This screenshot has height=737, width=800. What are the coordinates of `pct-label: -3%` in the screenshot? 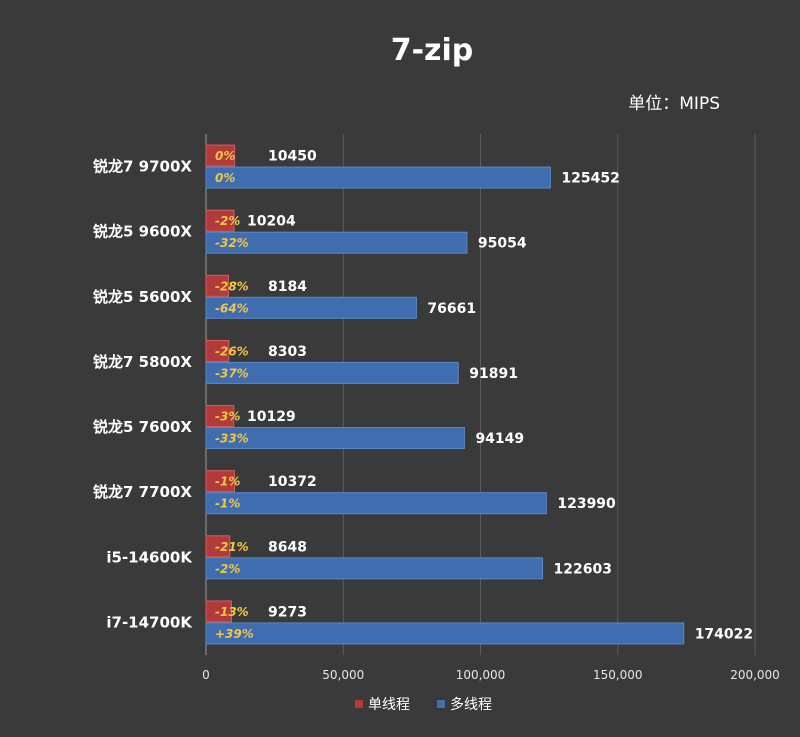 It's located at (227, 417).